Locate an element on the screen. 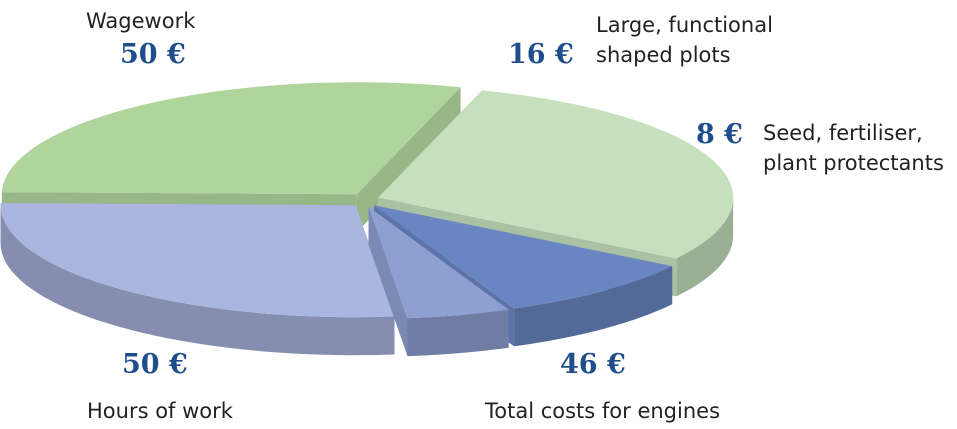  slice-label-hours-of-work: Hours of work is located at coordinates (160, 411).